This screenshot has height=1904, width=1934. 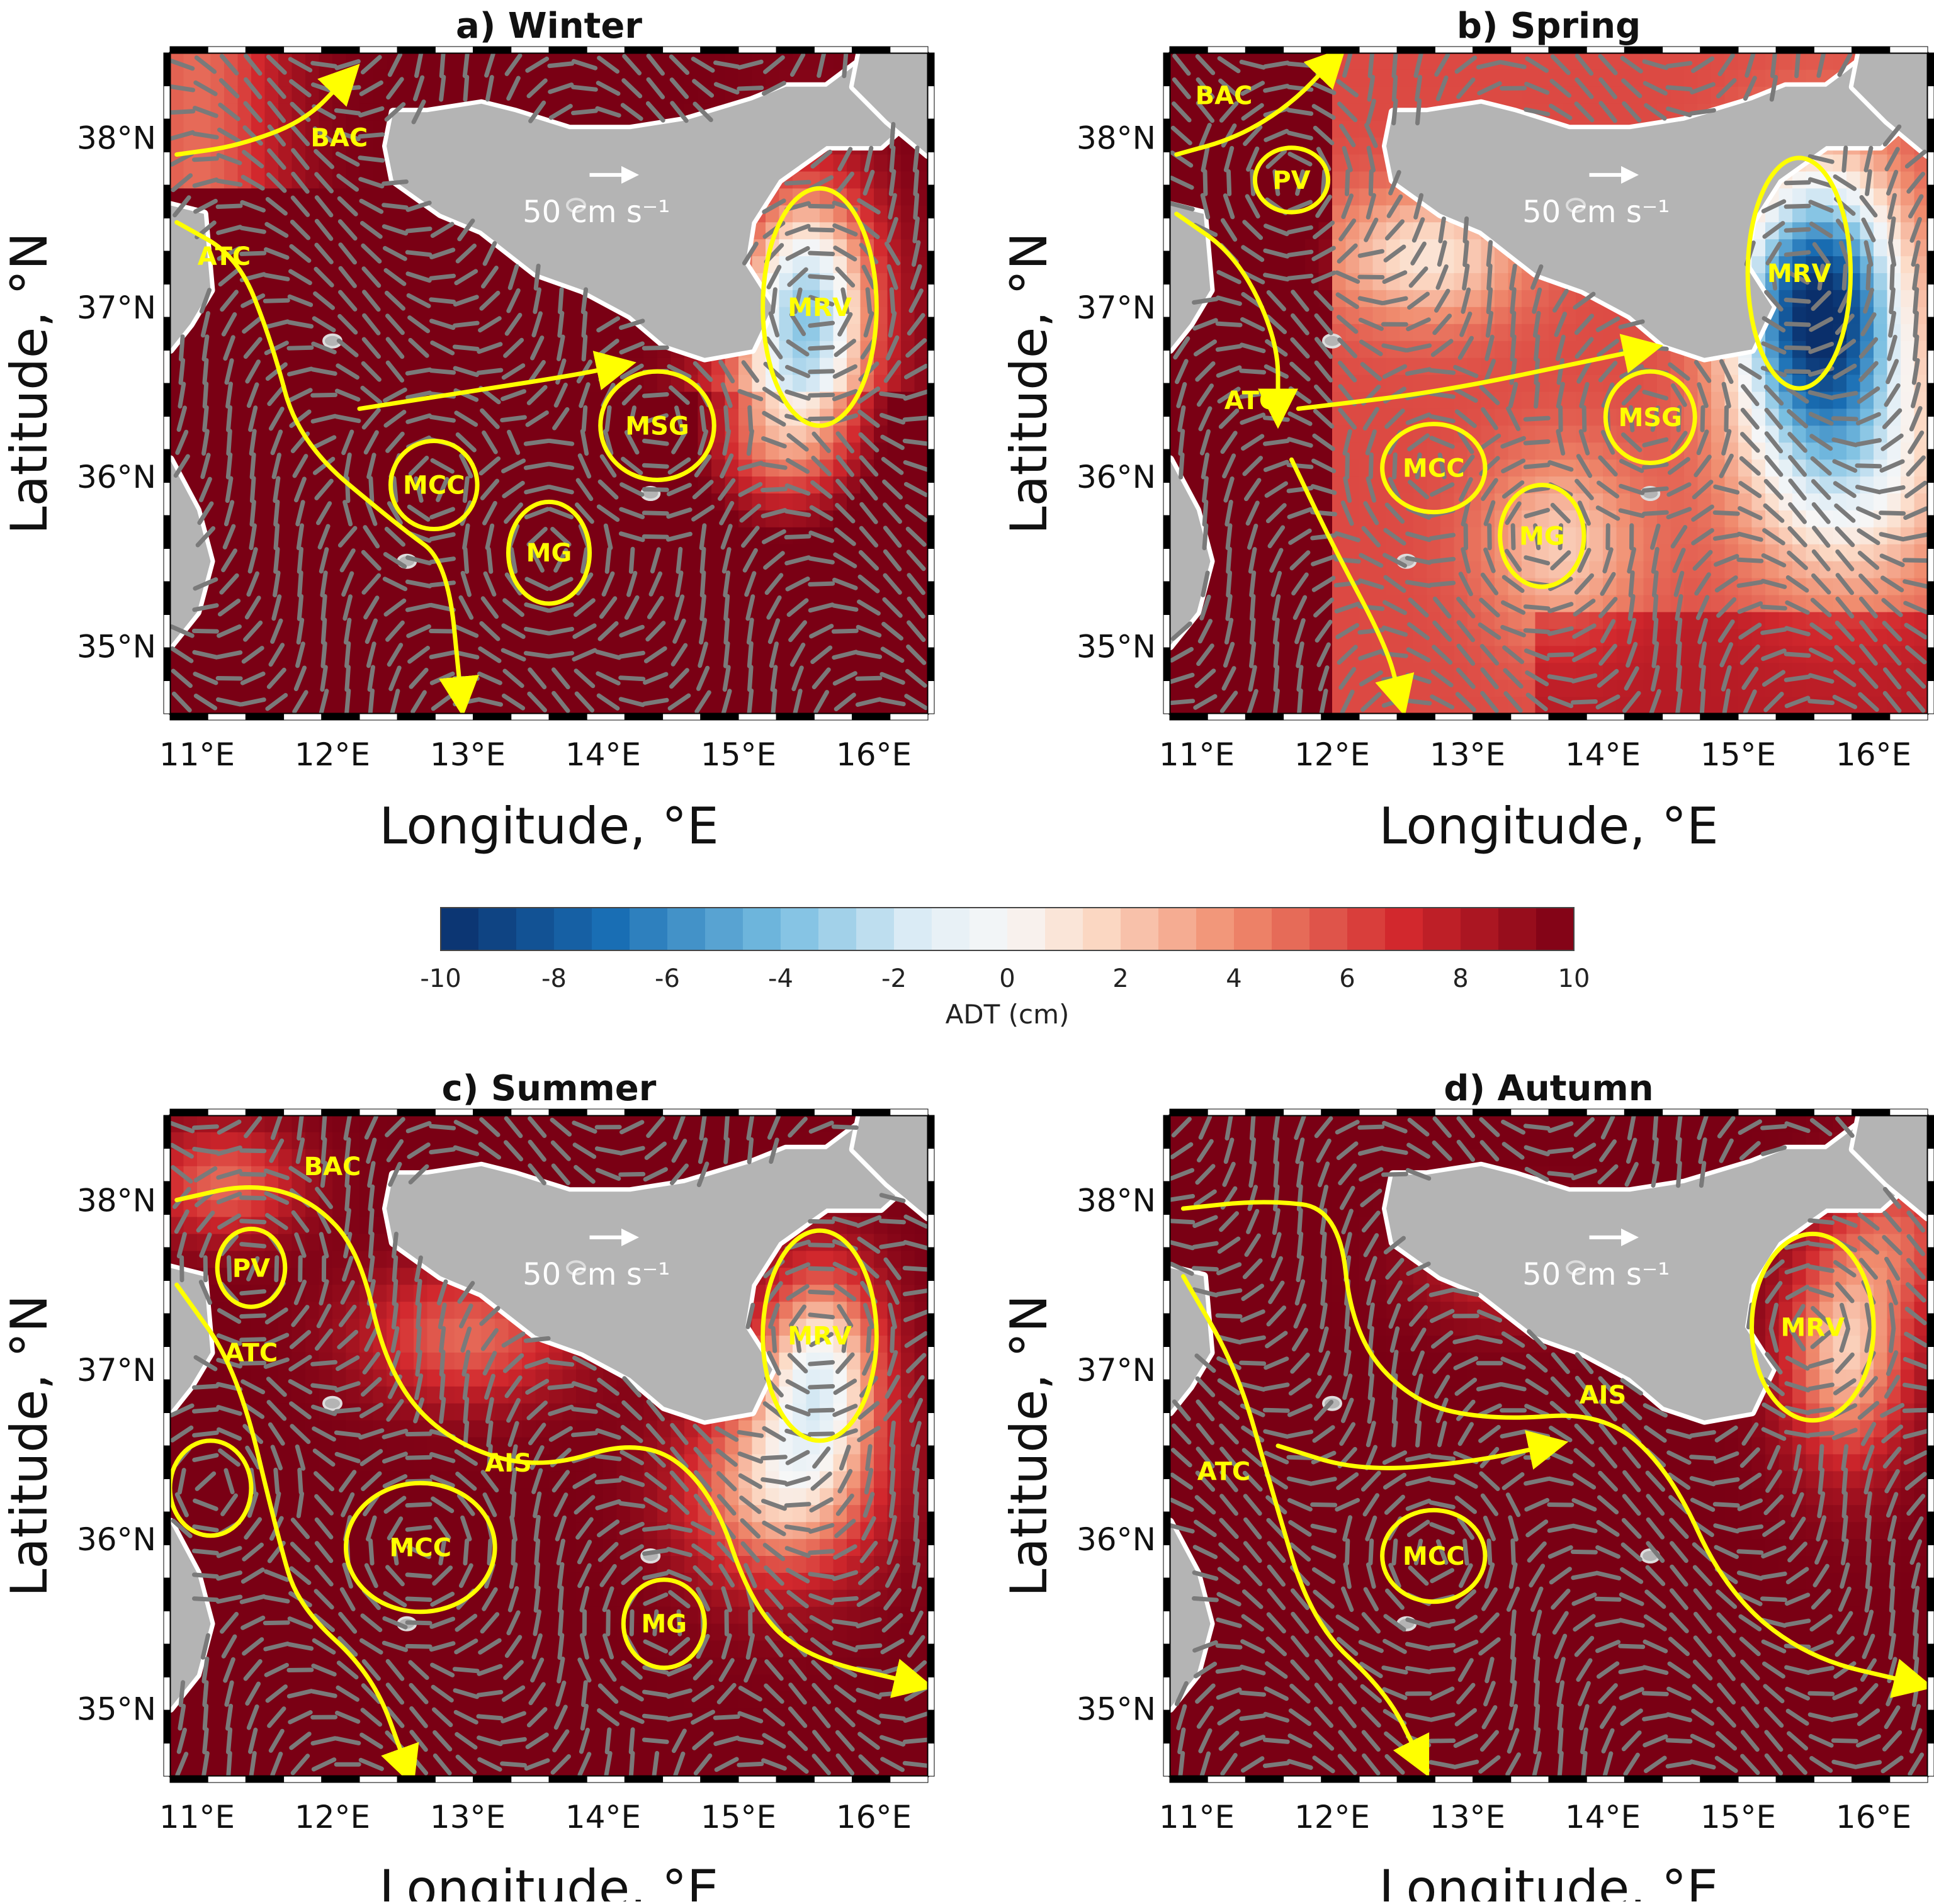 I want to click on panel-title-d: d) Autumn, so click(x=1548, y=1088).